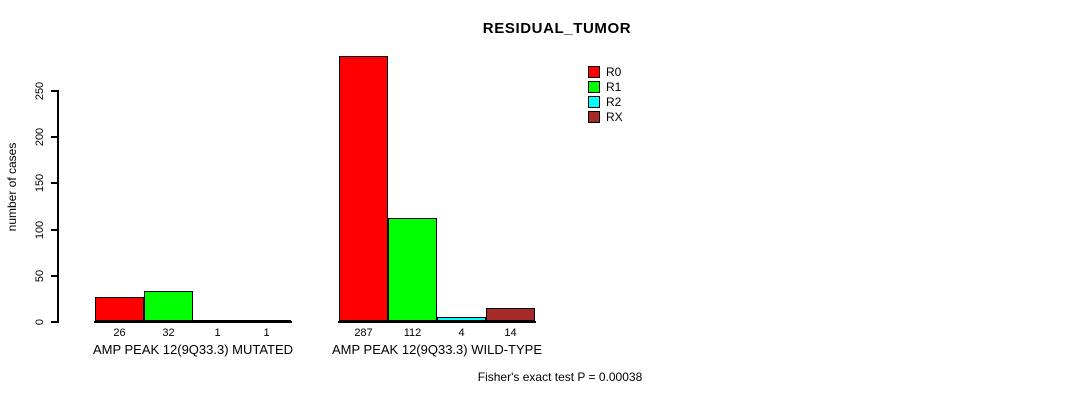 The image size is (1090, 400). What do you see at coordinates (594, 86) in the screenshot?
I see `legend-swatch-r1` at bounding box center [594, 86].